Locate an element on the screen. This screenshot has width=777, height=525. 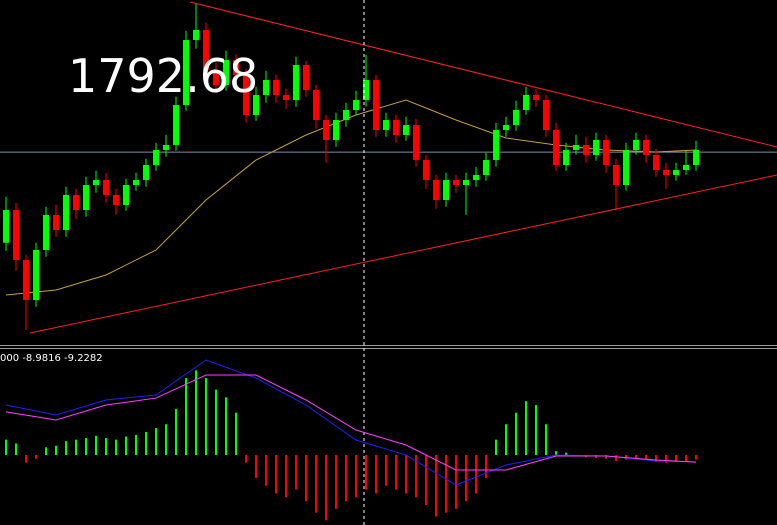
price-label: 1792.68 is located at coordinates (163, 76).